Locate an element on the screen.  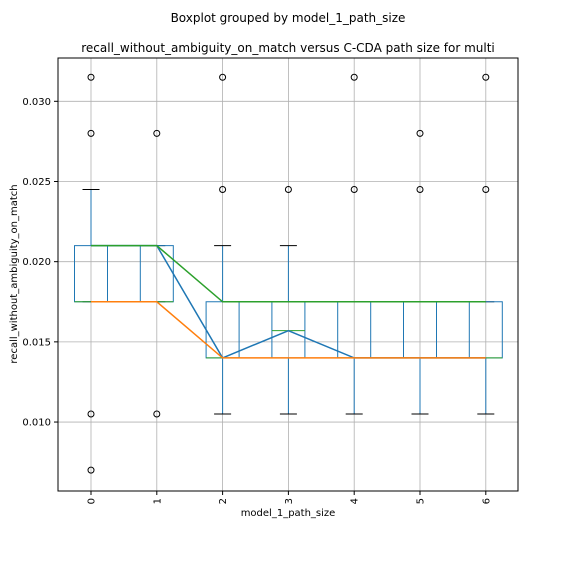
y-tick-label: 0.020 is located at coordinates (36, 262).